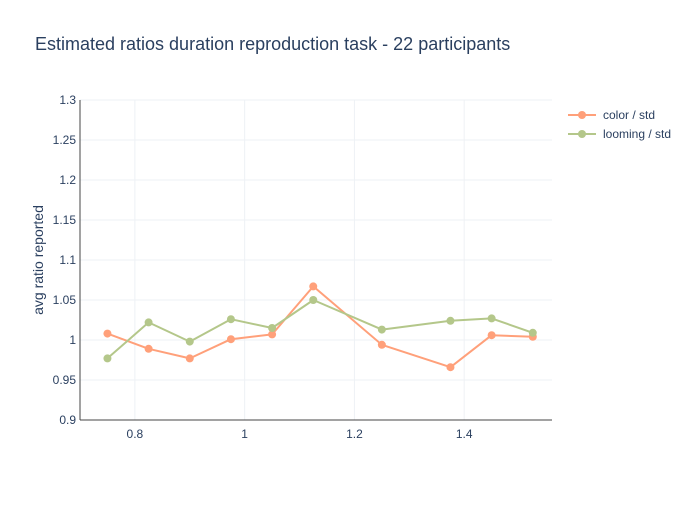 This screenshot has width=700, height=505. Describe the element at coordinates (619, 124) in the screenshot. I see `legend: color / std looming / std` at that location.